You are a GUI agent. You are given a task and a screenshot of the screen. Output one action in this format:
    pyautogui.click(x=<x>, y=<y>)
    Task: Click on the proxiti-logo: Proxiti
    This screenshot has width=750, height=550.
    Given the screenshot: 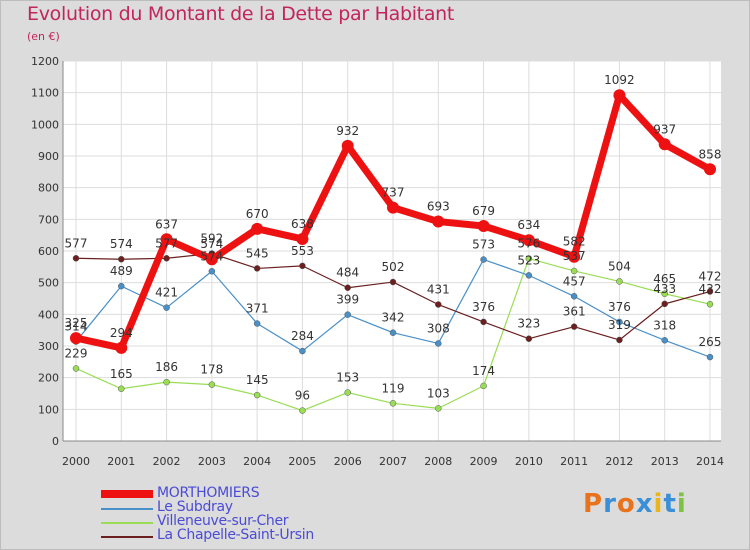 What is the action you would take?
    pyautogui.click(x=635, y=504)
    